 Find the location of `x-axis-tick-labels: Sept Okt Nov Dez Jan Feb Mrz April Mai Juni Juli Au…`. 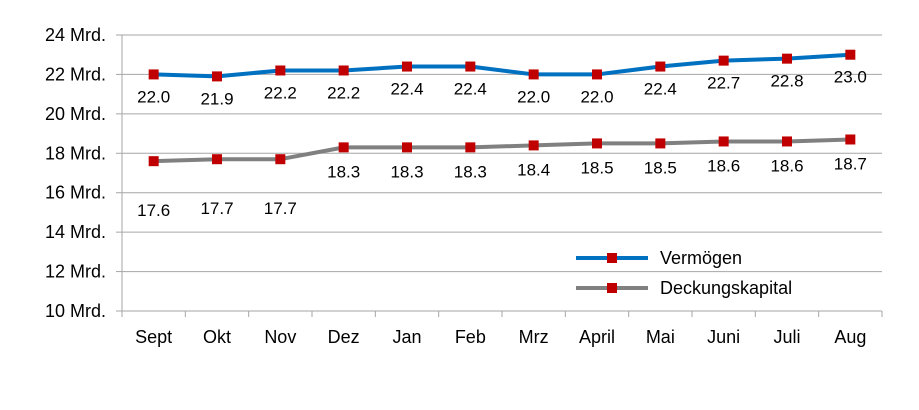

x-axis-tick-labels: Sept Okt Nov Dez Jan Feb Mrz April Mai Juni Juli Au… is located at coordinates (500, 337).